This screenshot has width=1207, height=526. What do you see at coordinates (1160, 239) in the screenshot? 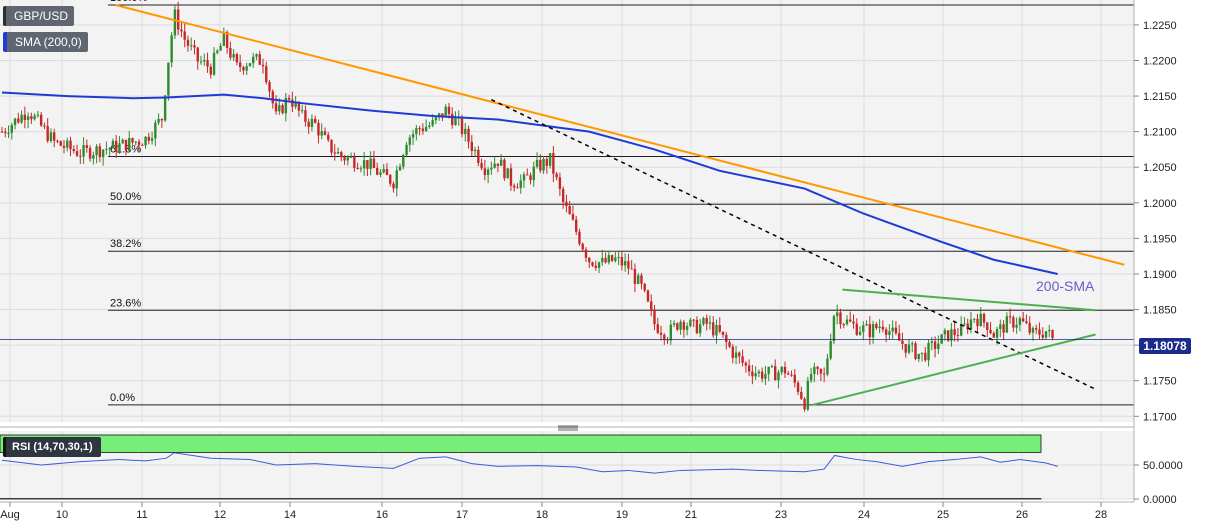
I see `price-tick-label: 1.1950` at bounding box center [1160, 239].